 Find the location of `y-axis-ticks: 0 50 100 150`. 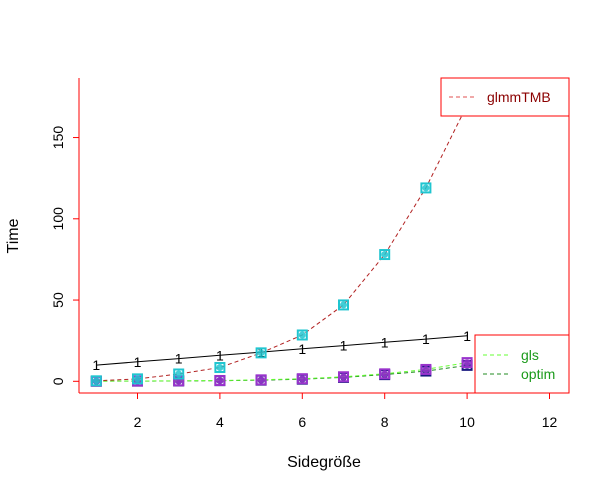

y-axis-ticks: 0 50 100 150 is located at coordinates (64, 255).